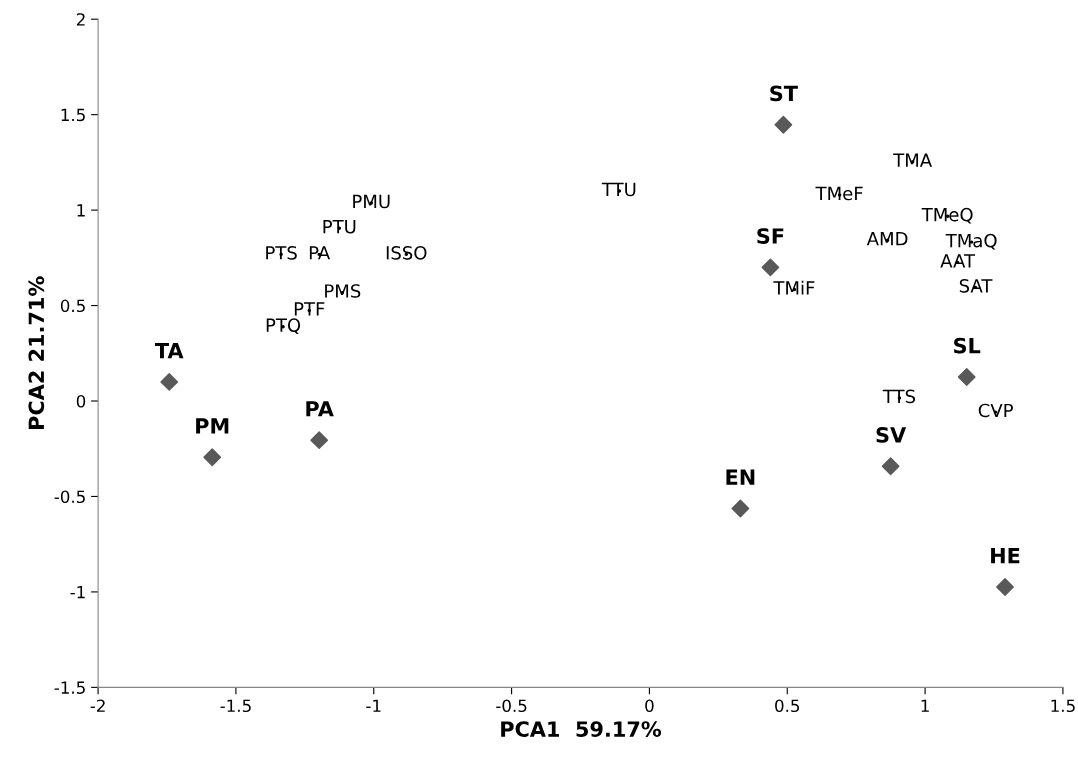 The width and height of the screenshot is (1078, 768). Describe the element at coordinates (971, 241) in the screenshot. I see `data-label: TMaQ` at that location.